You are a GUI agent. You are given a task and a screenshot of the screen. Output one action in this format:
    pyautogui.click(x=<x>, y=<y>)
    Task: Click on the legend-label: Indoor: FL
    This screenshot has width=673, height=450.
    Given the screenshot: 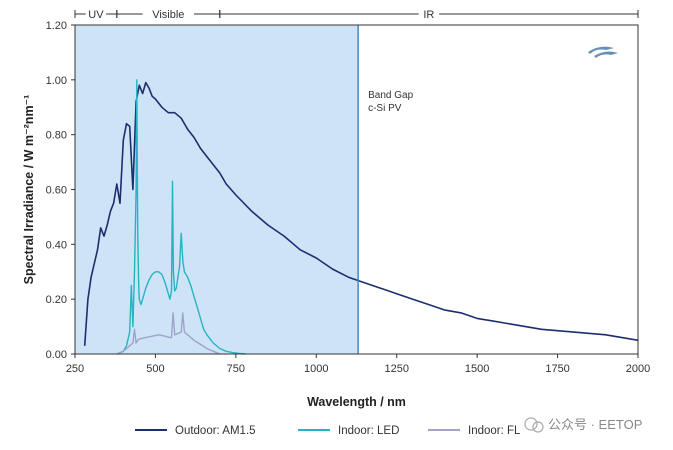 What is the action you would take?
    pyautogui.click(x=494, y=431)
    